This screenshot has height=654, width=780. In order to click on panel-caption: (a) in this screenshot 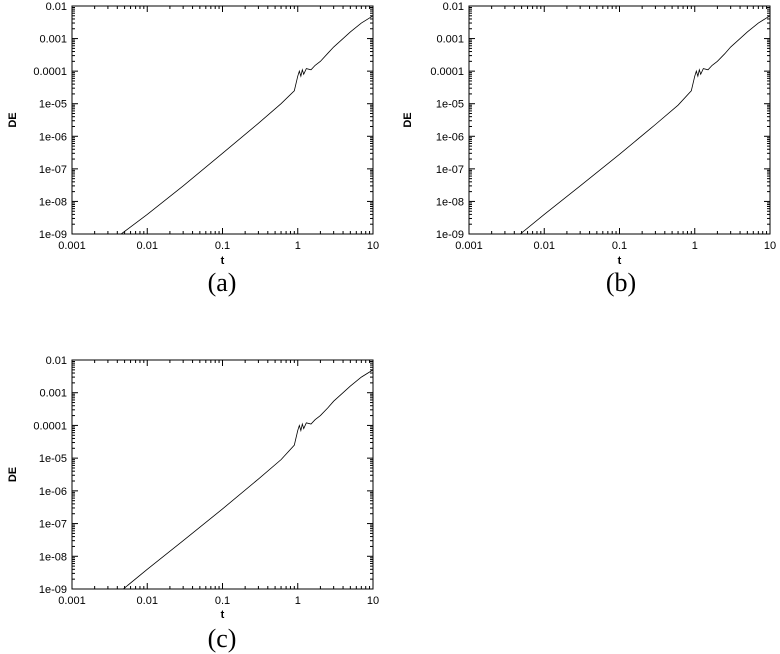, I will do `click(222, 282)`.